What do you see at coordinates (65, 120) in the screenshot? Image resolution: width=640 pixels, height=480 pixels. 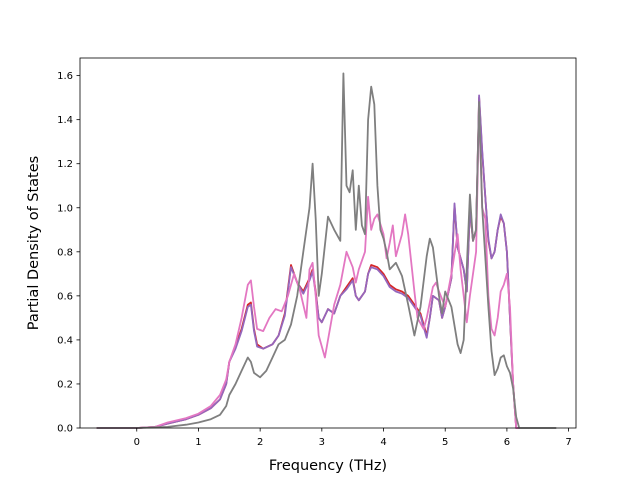 I see `y-tick-label: 1.4` at bounding box center [65, 120].